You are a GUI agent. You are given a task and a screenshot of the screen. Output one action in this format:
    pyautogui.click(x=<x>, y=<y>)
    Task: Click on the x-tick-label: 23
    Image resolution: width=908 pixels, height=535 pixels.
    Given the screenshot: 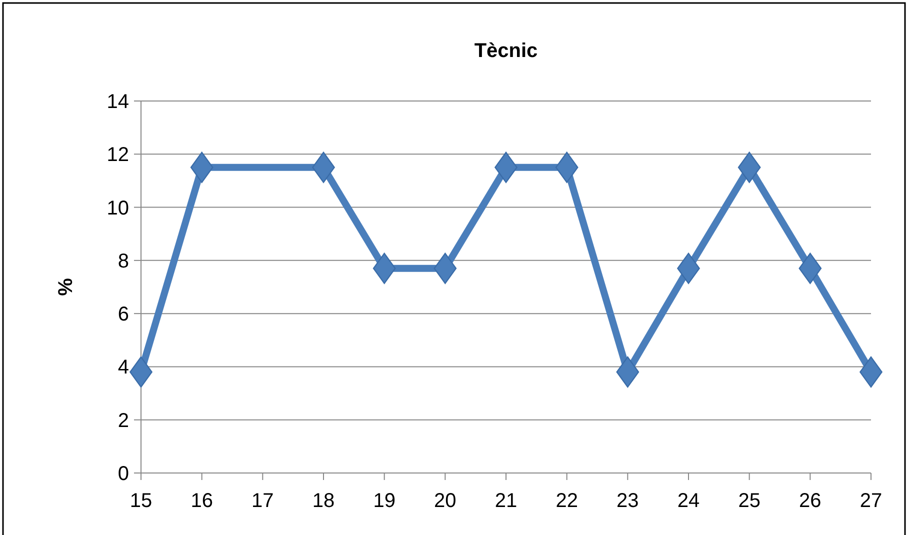 What is the action you would take?
    pyautogui.click(x=627, y=501)
    